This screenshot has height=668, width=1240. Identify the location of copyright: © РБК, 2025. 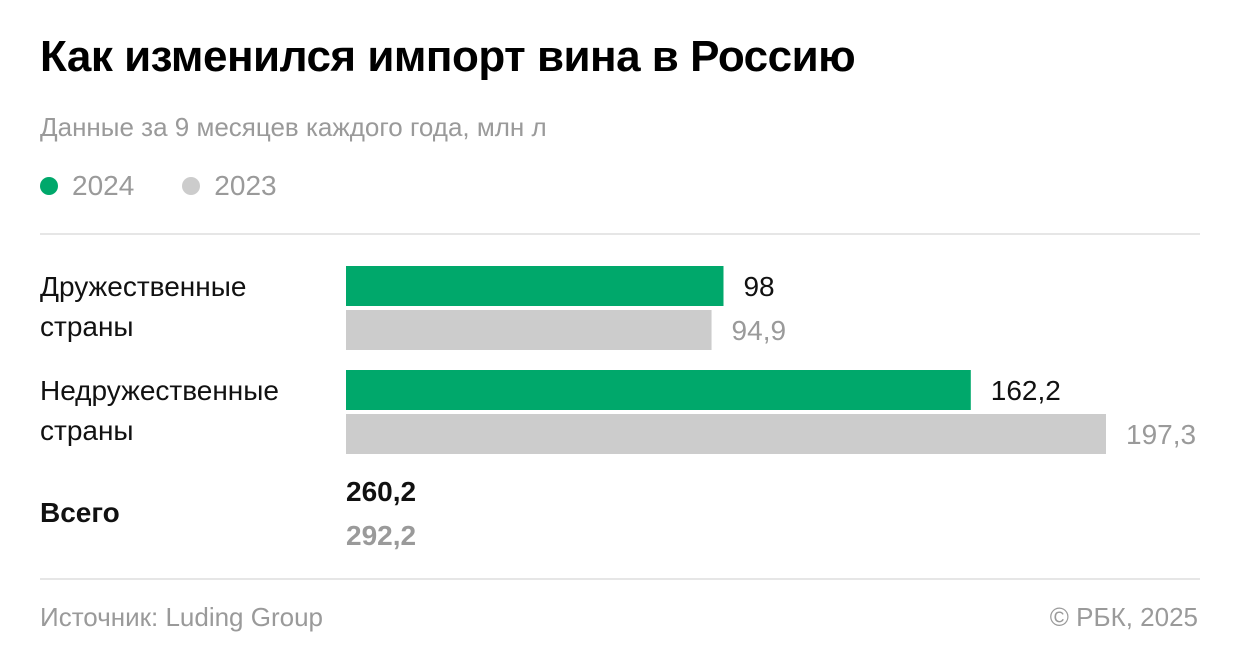
(1123, 617).